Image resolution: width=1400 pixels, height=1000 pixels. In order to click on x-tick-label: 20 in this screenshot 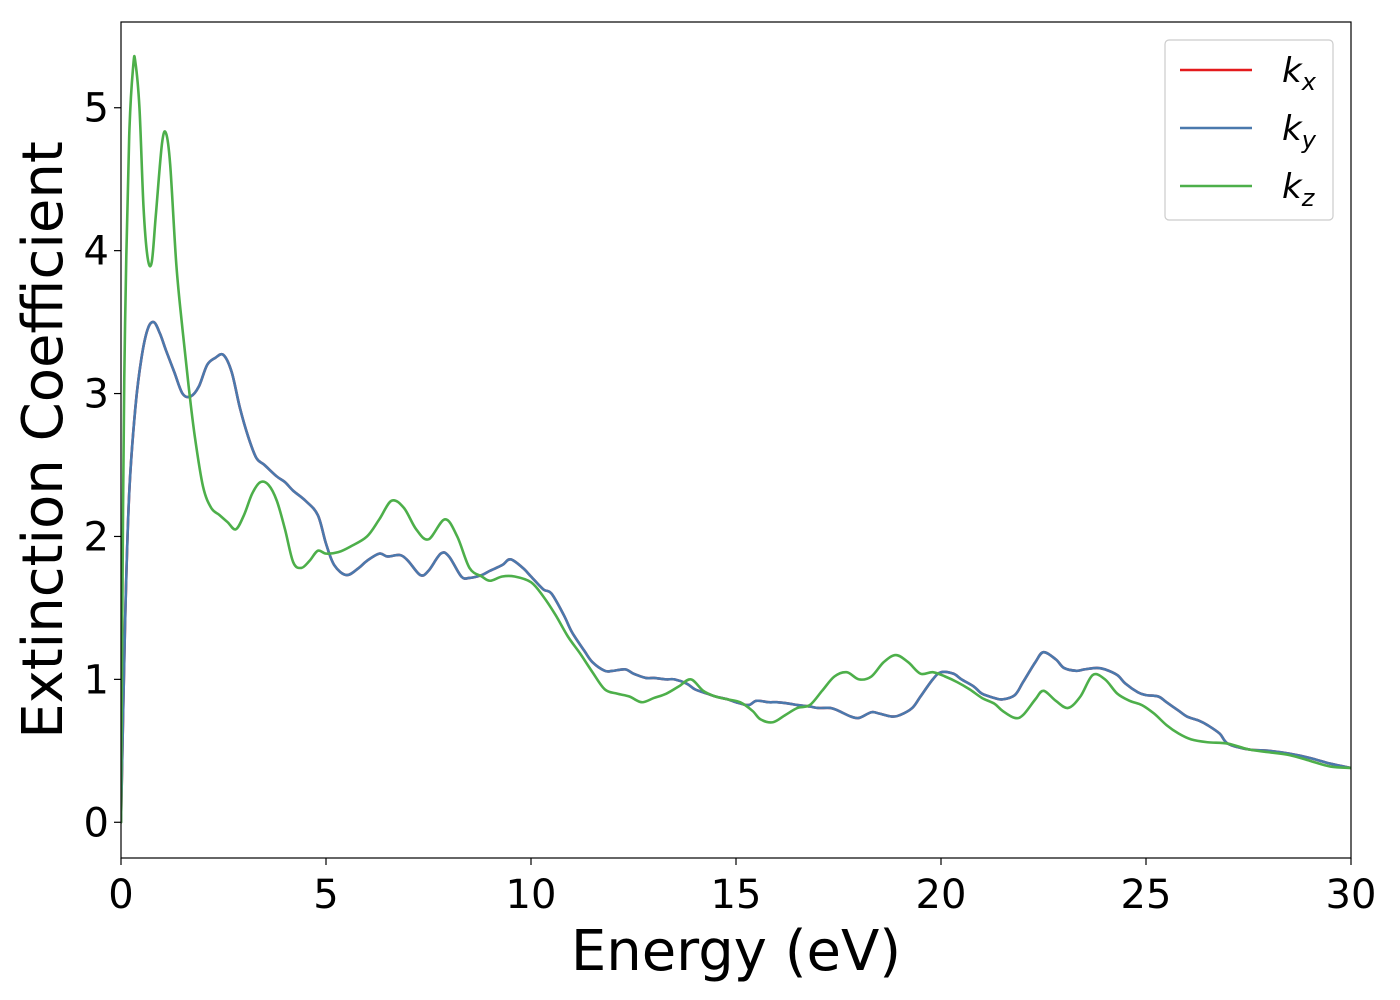, I will do `click(941, 895)`.